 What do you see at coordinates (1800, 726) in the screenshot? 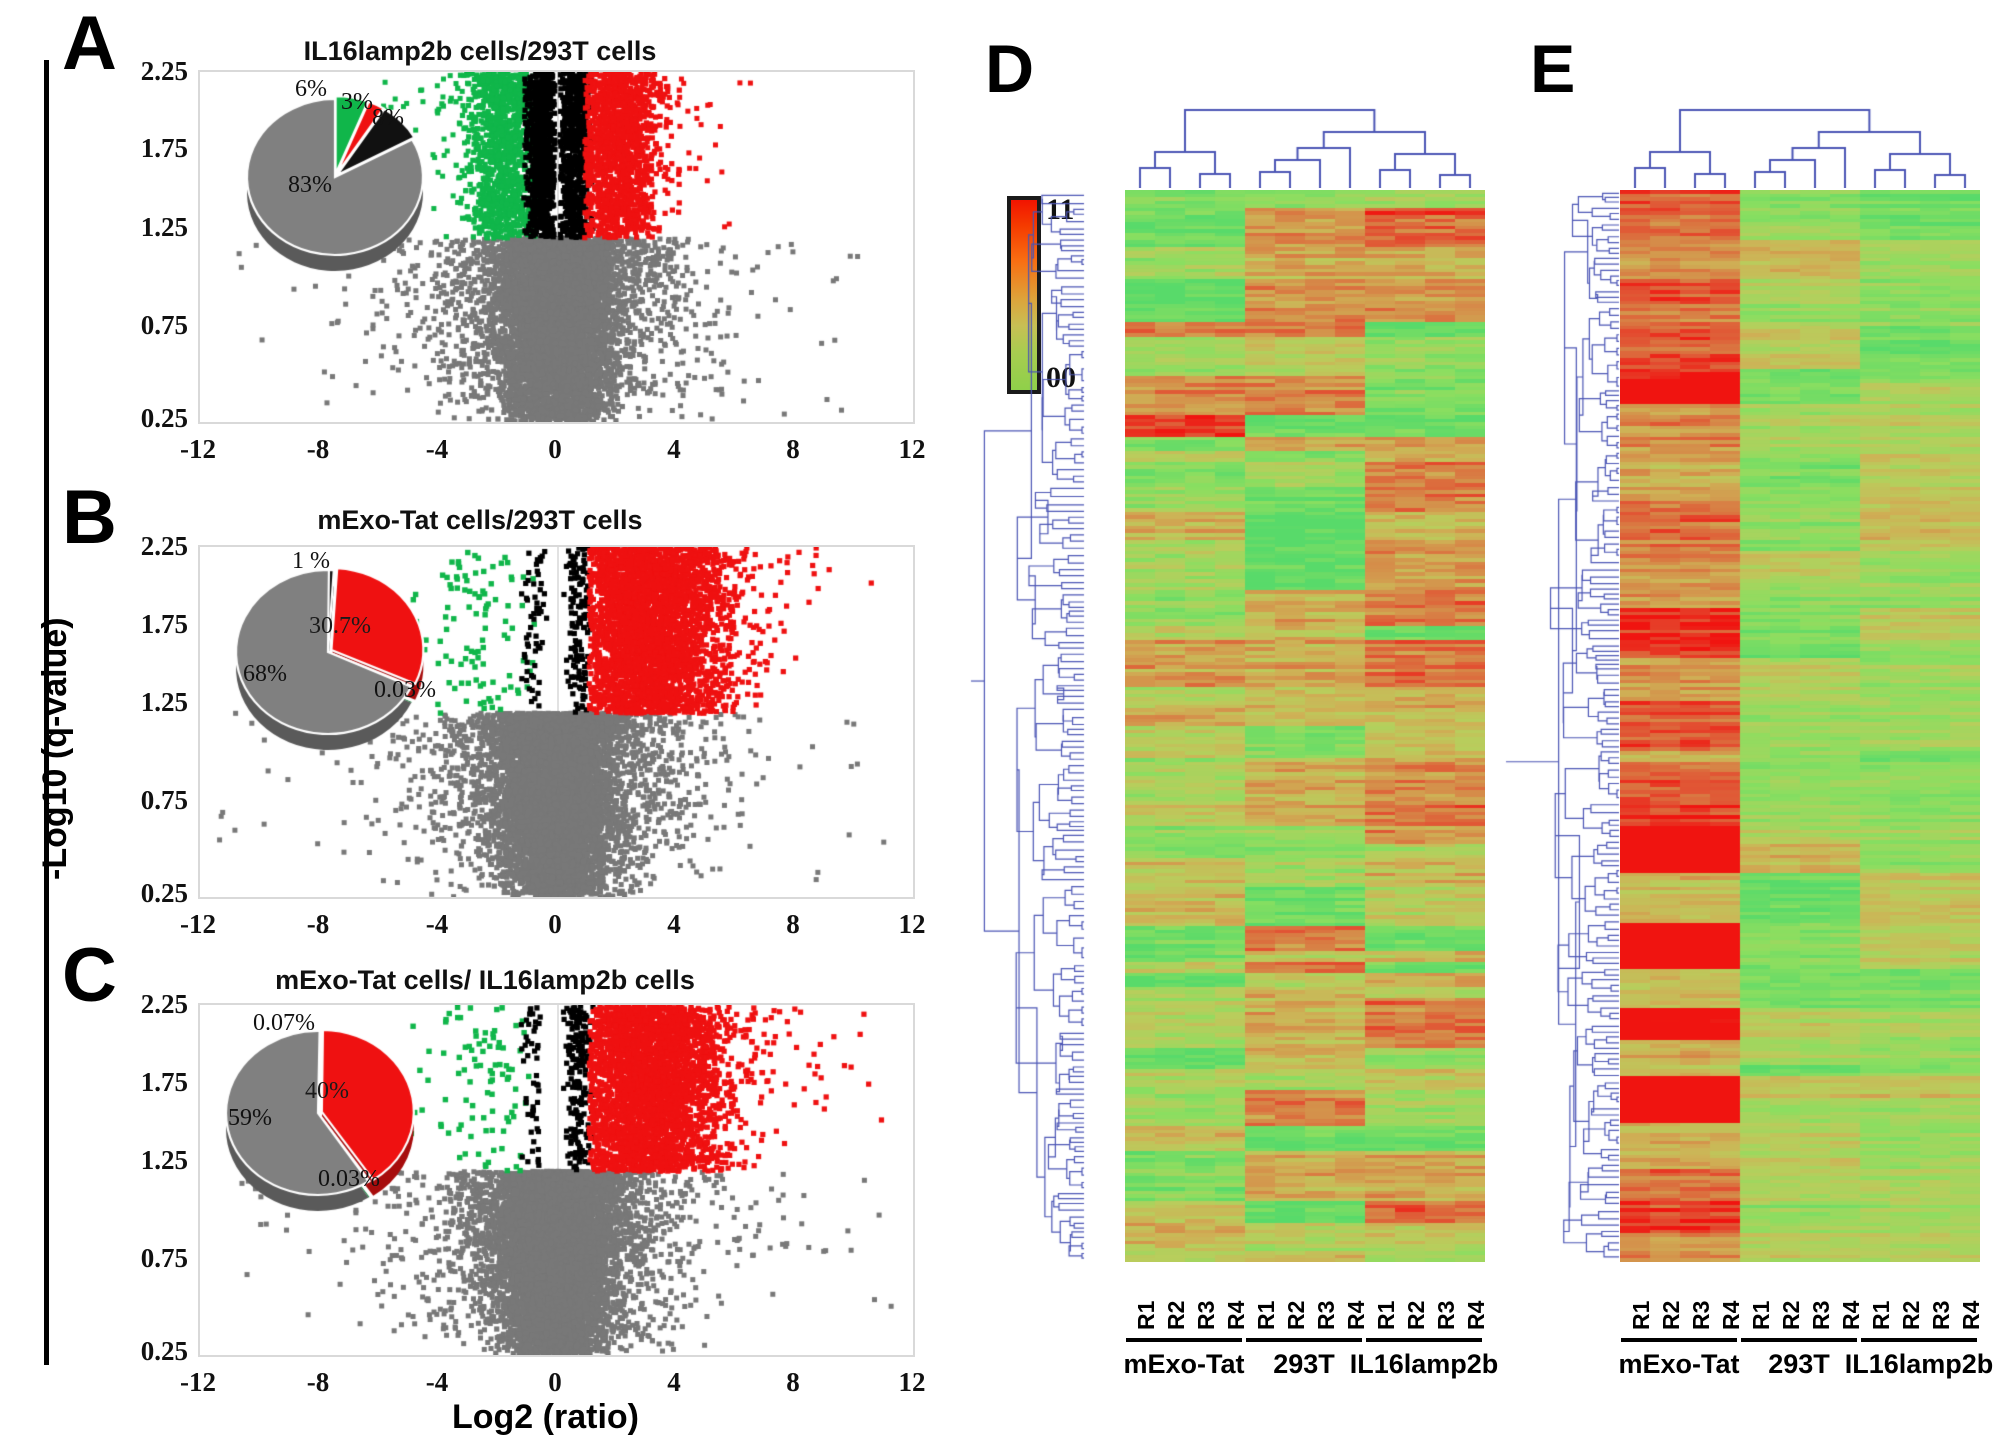
I see `heatmap-e` at bounding box center [1800, 726].